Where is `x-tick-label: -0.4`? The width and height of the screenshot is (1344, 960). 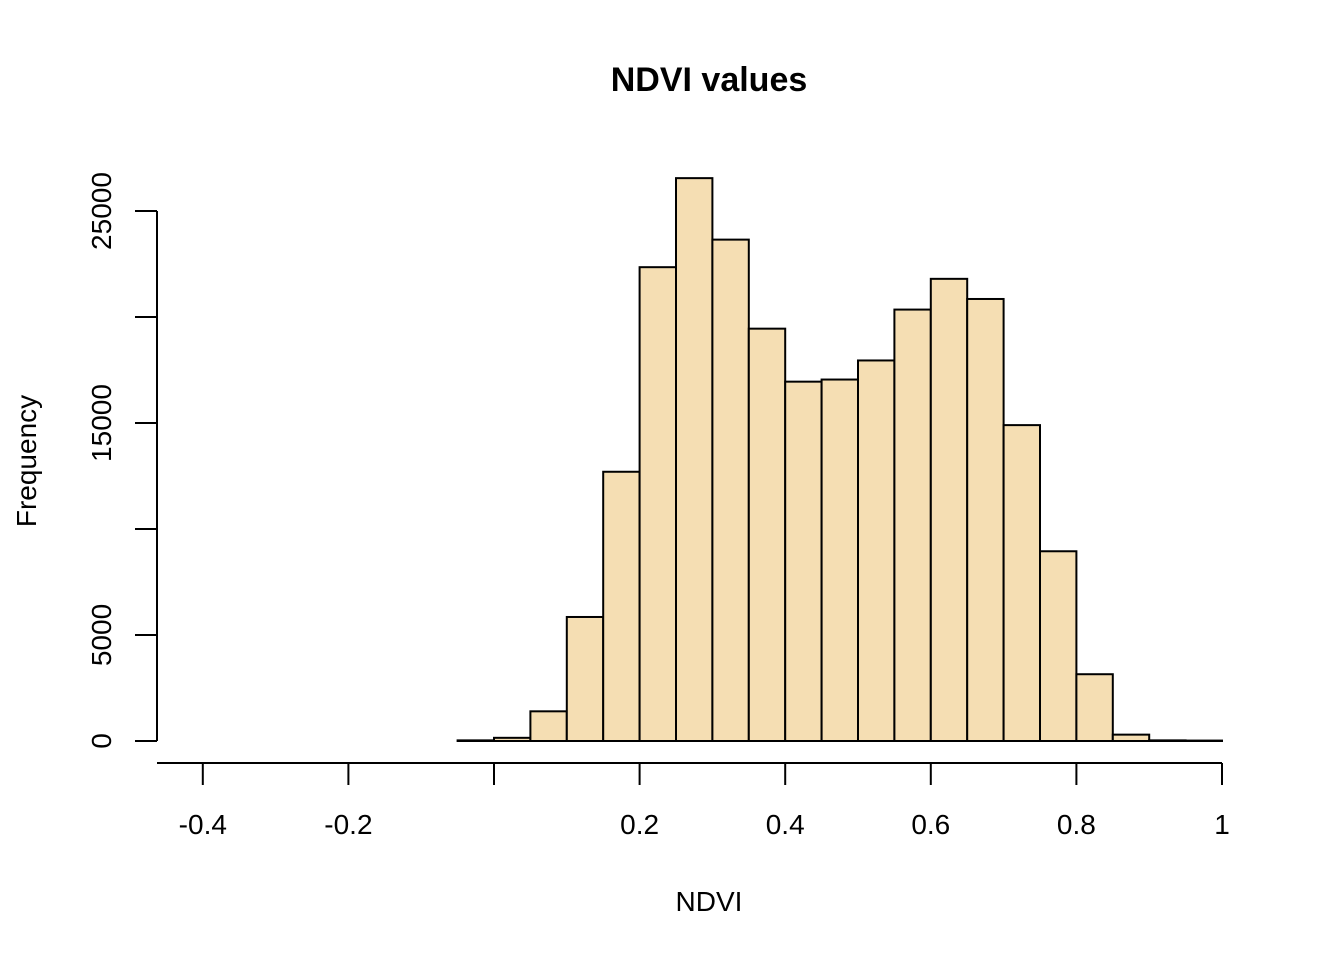
x-tick-label: -0.4 is located at coordinates (203, 824).